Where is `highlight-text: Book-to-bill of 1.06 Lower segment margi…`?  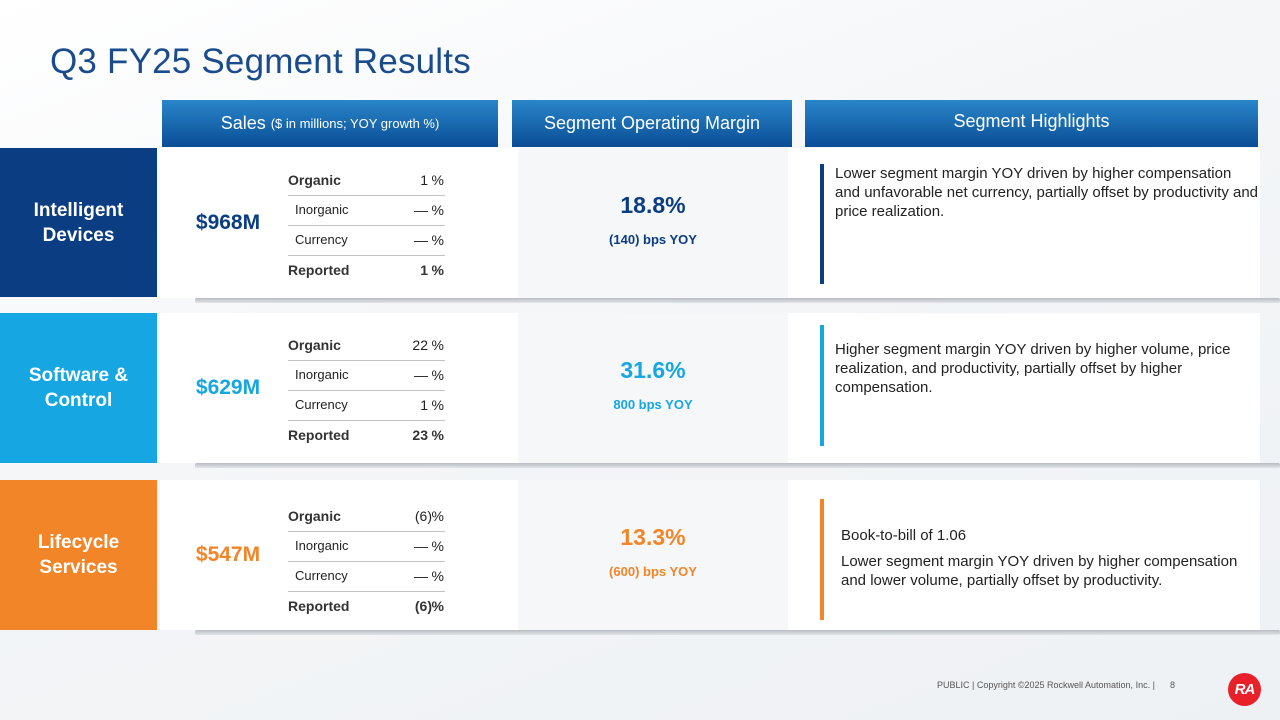
highlight-text: Book-to-bill of 1.06 Lower segment margi… is located at coordinates (1053, 561).